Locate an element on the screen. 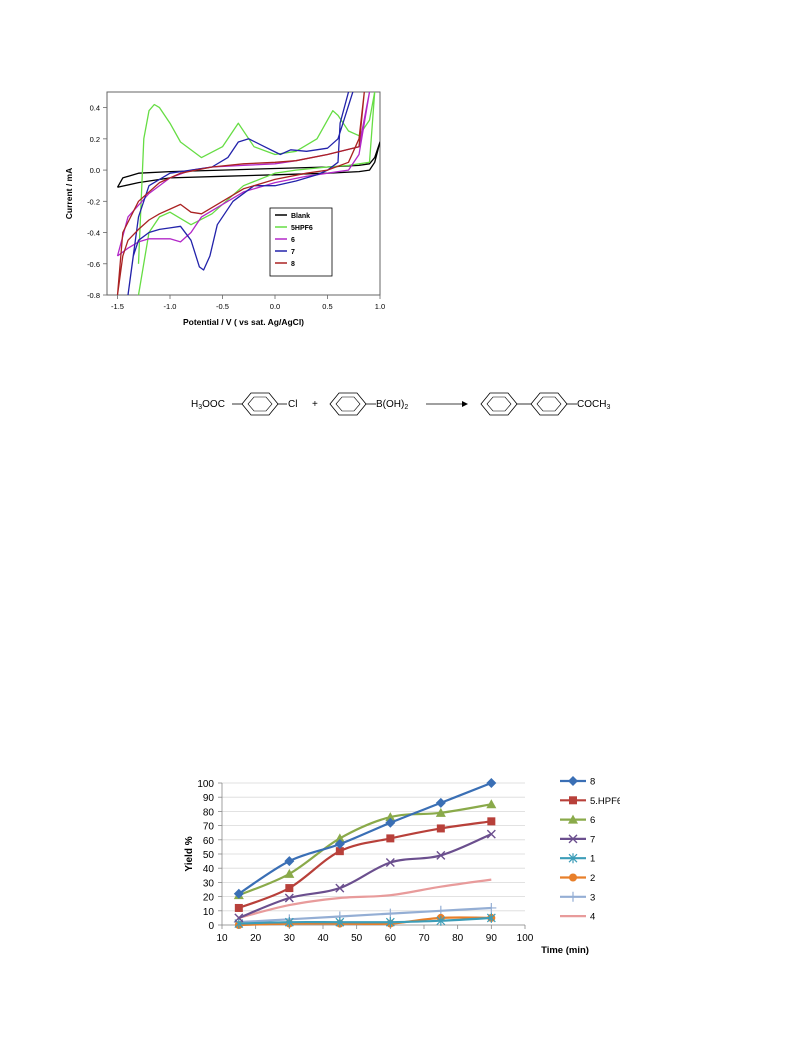  yield-y-tick-label: 70 is located at coordinates (209, 827).